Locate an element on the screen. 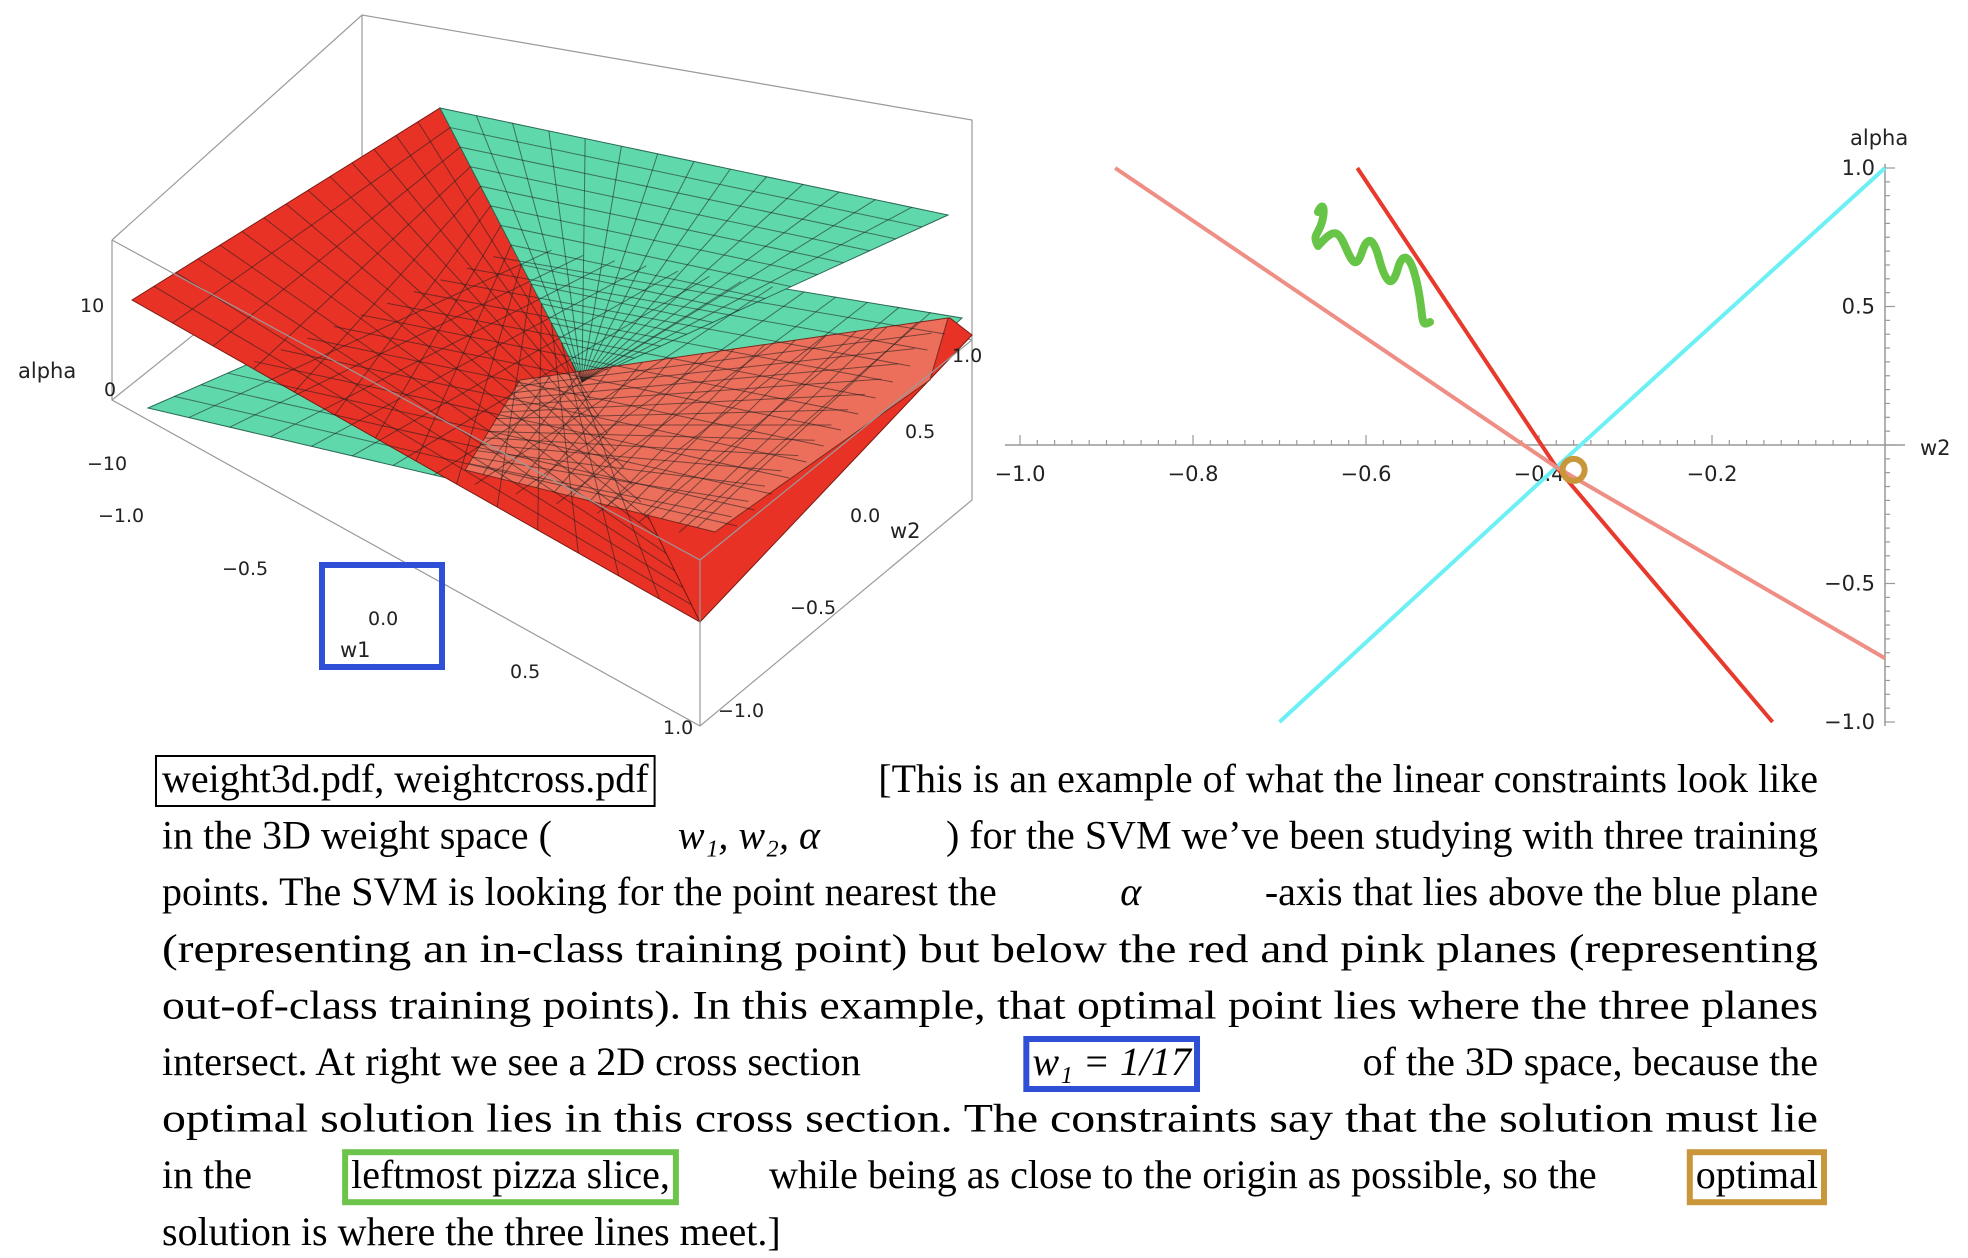 This screenshot has height=1258, width=1968. y-tick-minus1: −1.0 is located at coordinates (741, 711).